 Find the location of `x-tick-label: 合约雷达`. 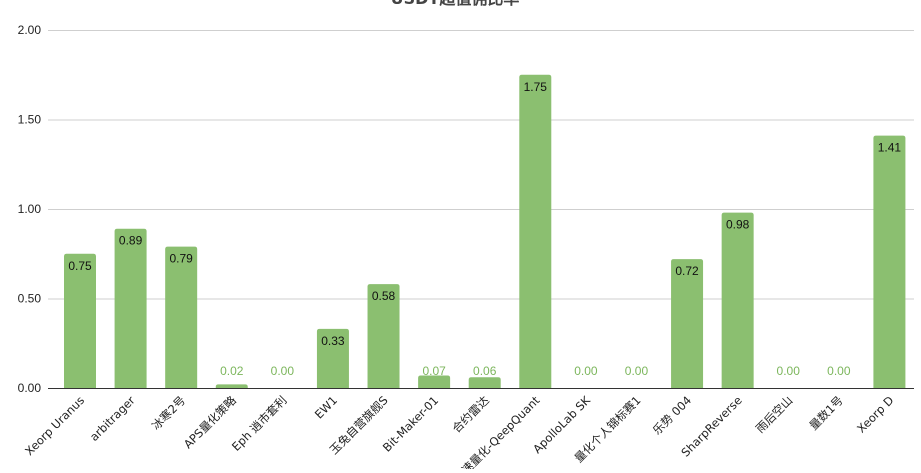

x-tick-label: 合约雷达 is located at coordinates (470, 414).